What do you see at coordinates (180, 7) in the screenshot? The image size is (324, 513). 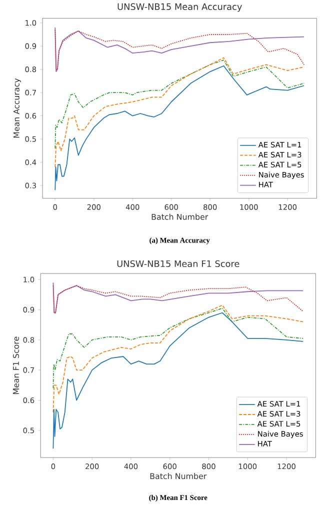 I see `chart-title: UNSW-NB15 Mean Accuracy` at bounding box center [180, 7].